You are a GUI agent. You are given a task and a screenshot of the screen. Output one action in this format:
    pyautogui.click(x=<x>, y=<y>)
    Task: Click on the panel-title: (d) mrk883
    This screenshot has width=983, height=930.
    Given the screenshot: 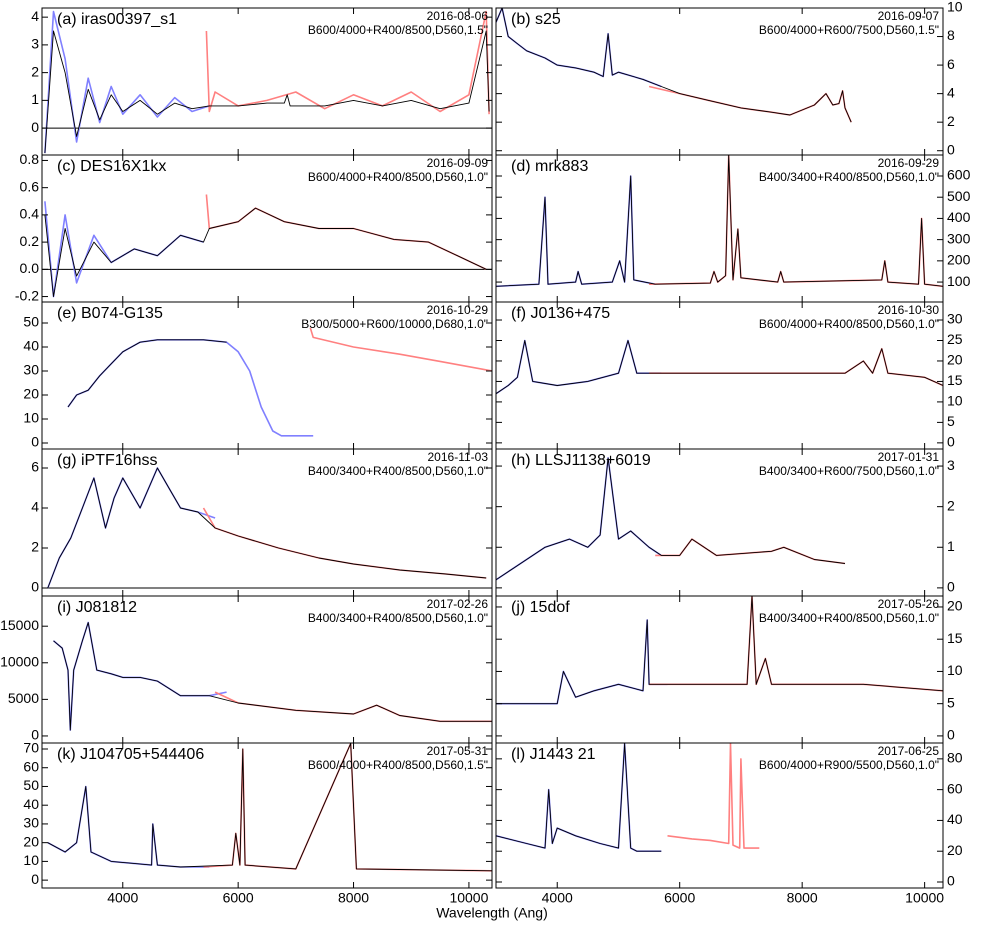 What is the action you would take?
    pyautogui.click(x=549, y=166)
    